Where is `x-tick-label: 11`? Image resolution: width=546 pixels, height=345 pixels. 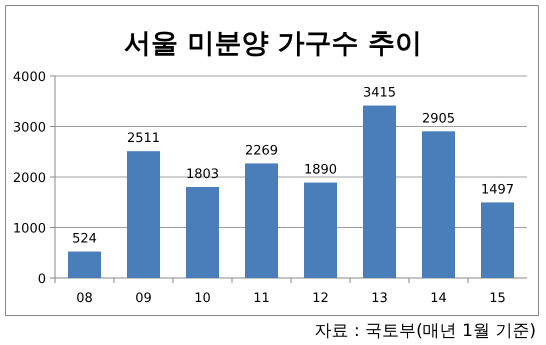
x-tick-label: 11 is located at coordinates (261, 298).